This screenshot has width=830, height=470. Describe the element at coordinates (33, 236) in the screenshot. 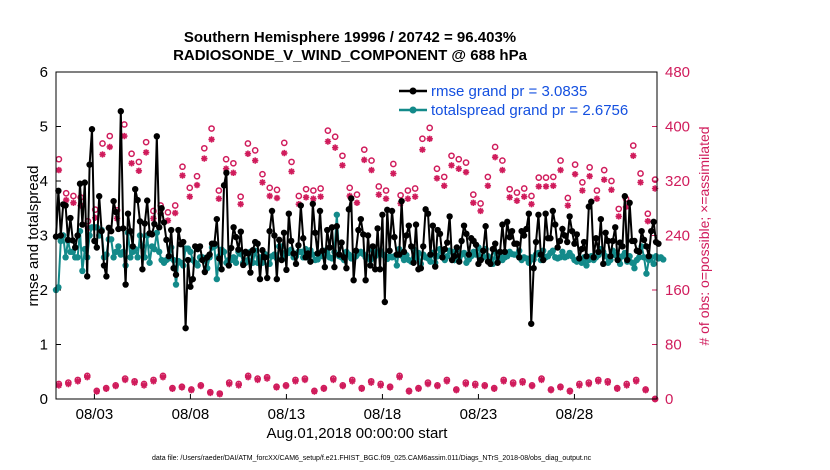

I see `y-axis-label-left: rmse and totalspread` at that location.